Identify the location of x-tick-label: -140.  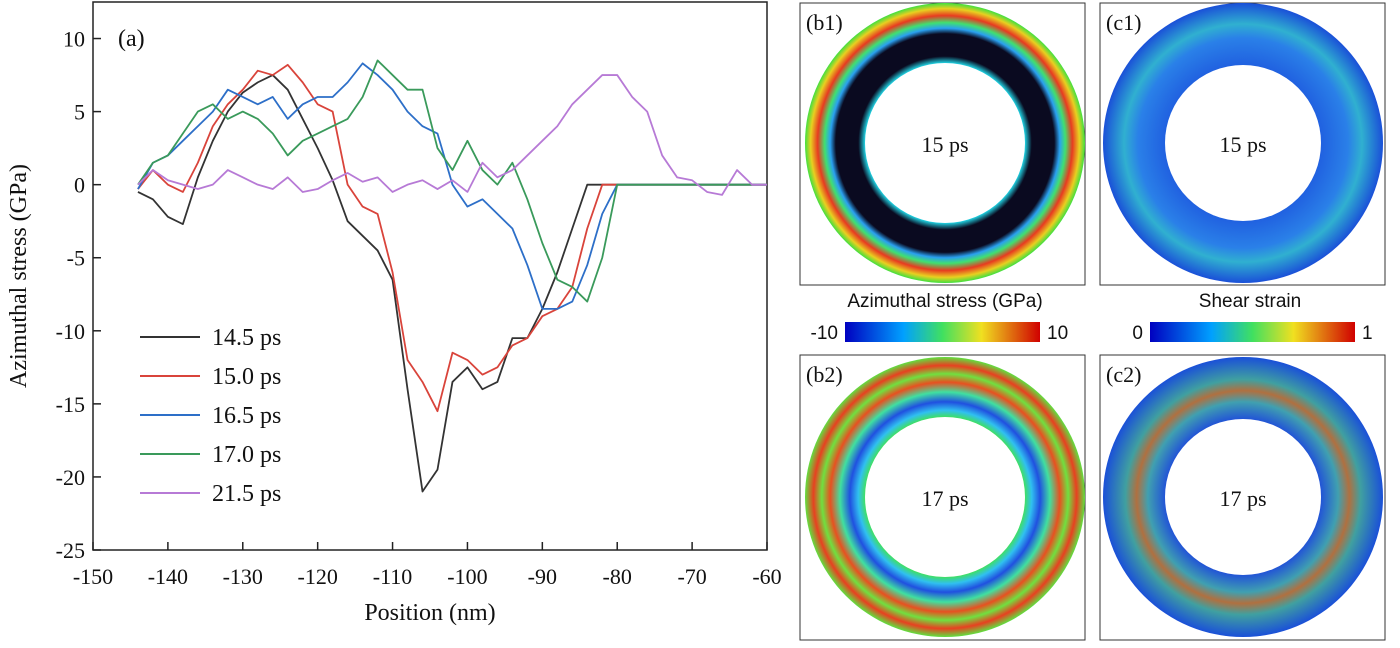
(168, 576).